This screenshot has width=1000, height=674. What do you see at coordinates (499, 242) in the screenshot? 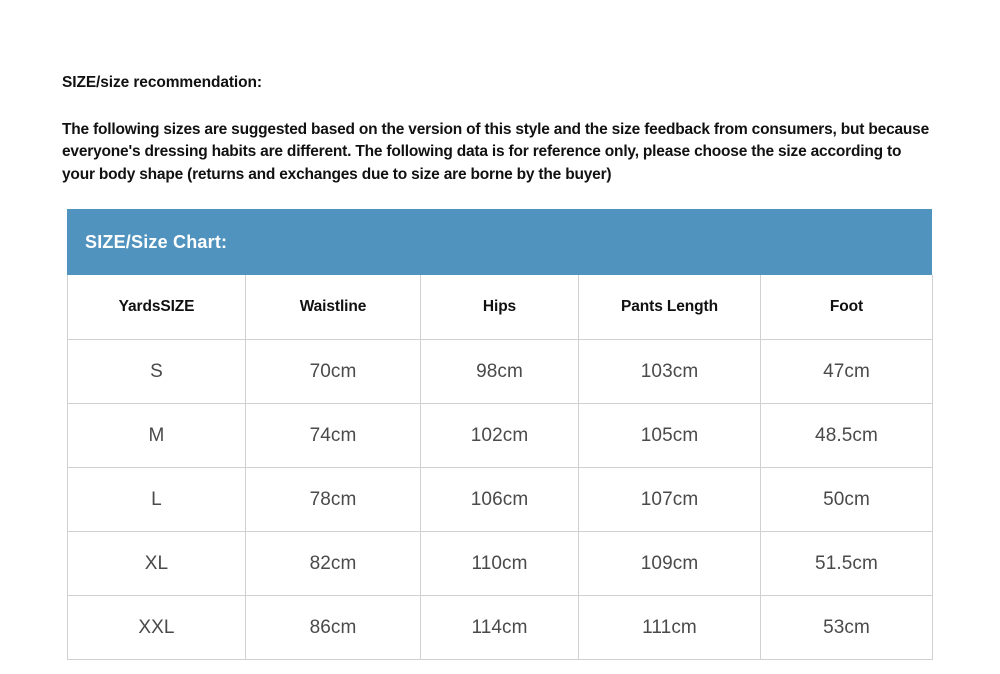
I see `size-chart-banner: SIZE/Size Chart:` at bounding box center [499, 242].